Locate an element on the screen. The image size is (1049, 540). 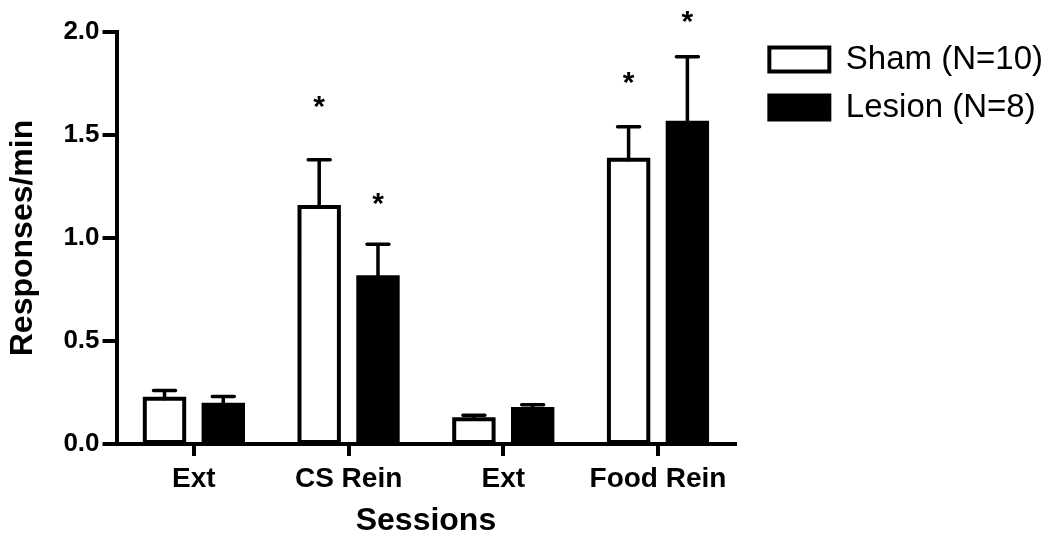
legend-label: Lesion (N=8) is located at coordinates (940, 105).